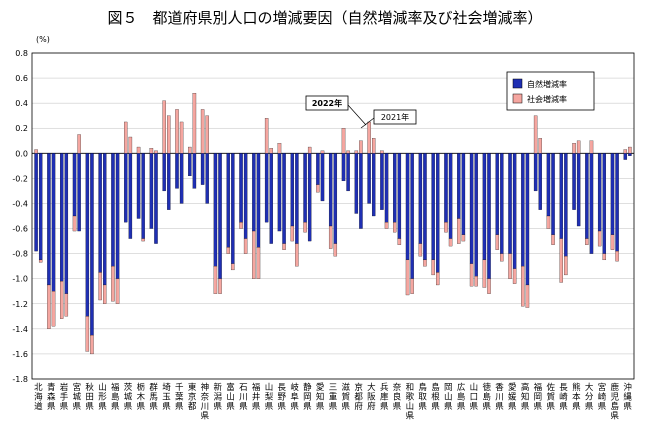 The height and width of the screenshot is (426, 650). What do you see at coordinates (410, 402) in the screenshot?
I see `category-label: 和歌山県` at bounding box center [410, 402].